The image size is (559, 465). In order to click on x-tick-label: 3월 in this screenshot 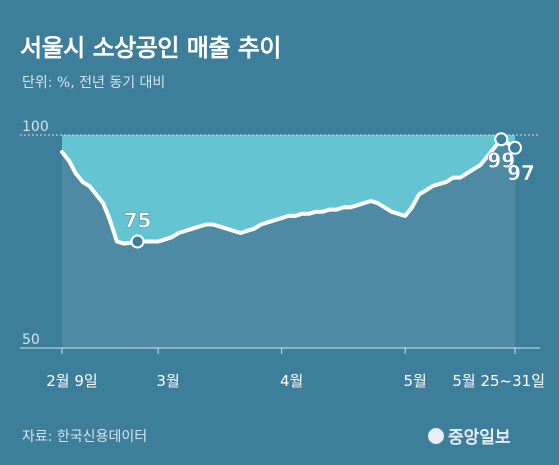, I will do `click(167, 381)`.